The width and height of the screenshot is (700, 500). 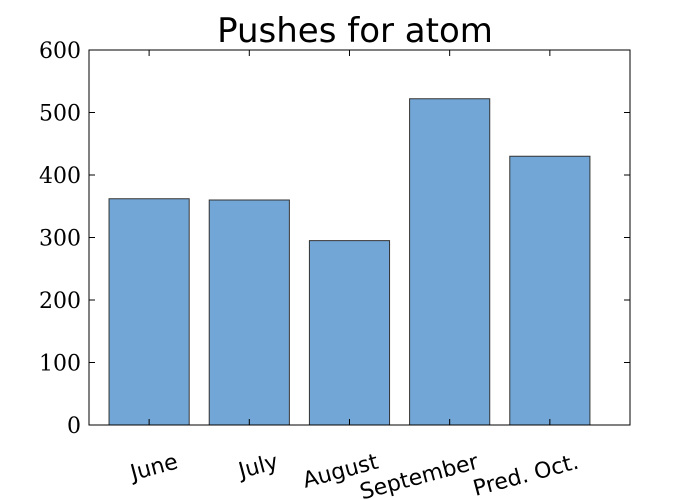 I want to click on ytick-label: 400, so click(x=60, y=176).